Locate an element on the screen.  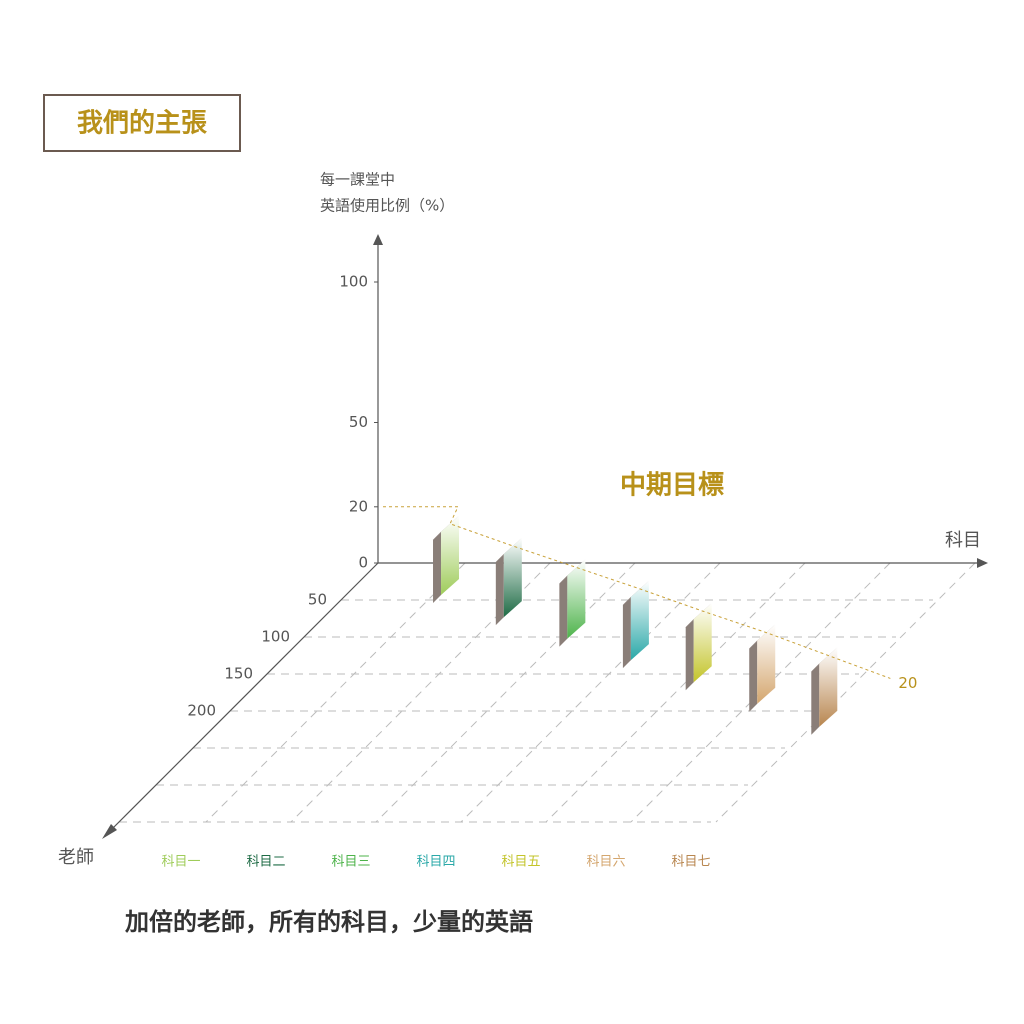
title-box is located at coordinates (142, 123).